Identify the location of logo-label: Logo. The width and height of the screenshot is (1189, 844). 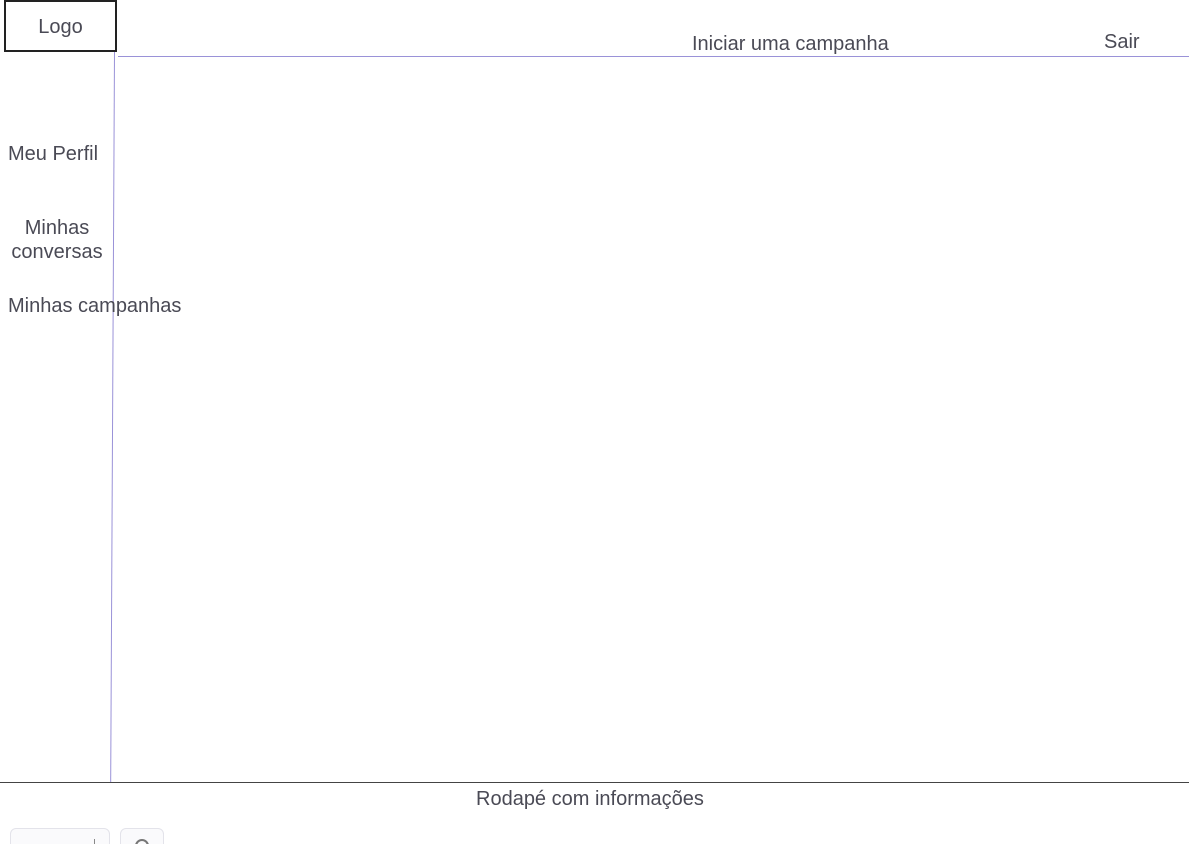
(60, 27).